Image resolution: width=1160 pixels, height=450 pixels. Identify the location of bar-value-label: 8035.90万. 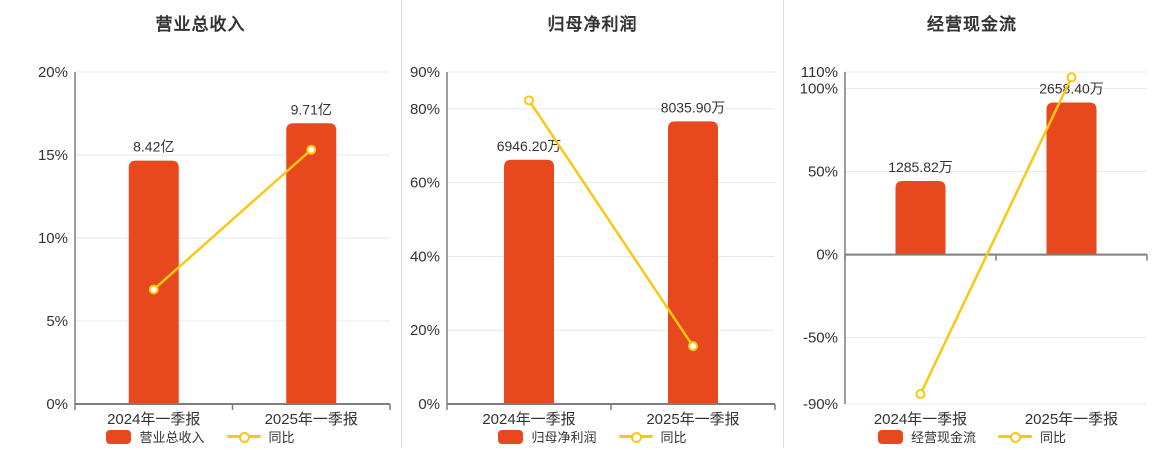
(693, 107).